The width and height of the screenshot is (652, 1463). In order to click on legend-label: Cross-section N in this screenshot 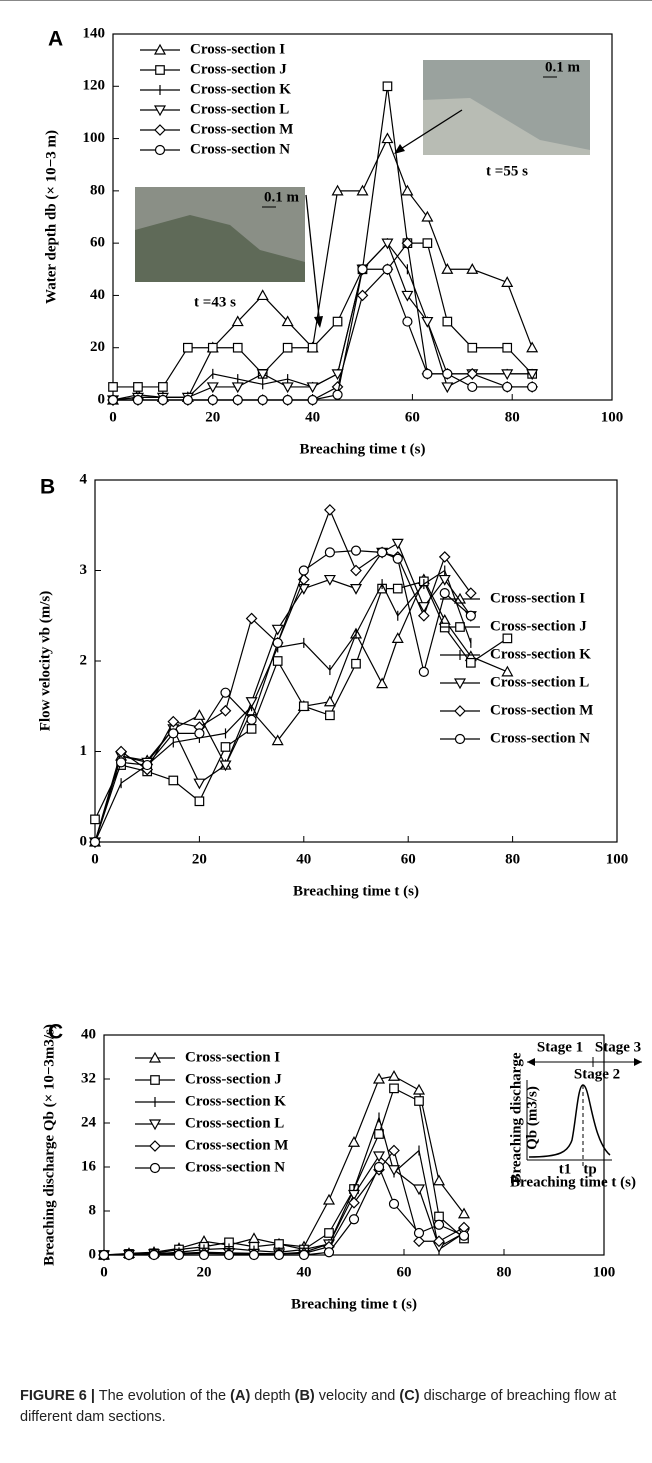, I will do `click(540, 738)`.